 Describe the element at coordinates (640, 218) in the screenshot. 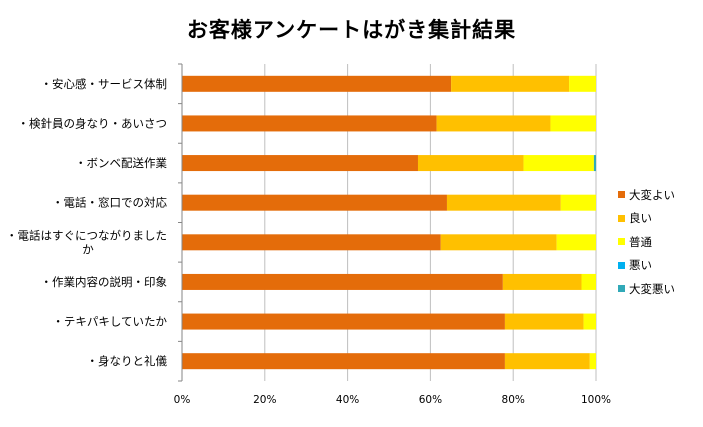

I see `legend-label: 良い` at that location.